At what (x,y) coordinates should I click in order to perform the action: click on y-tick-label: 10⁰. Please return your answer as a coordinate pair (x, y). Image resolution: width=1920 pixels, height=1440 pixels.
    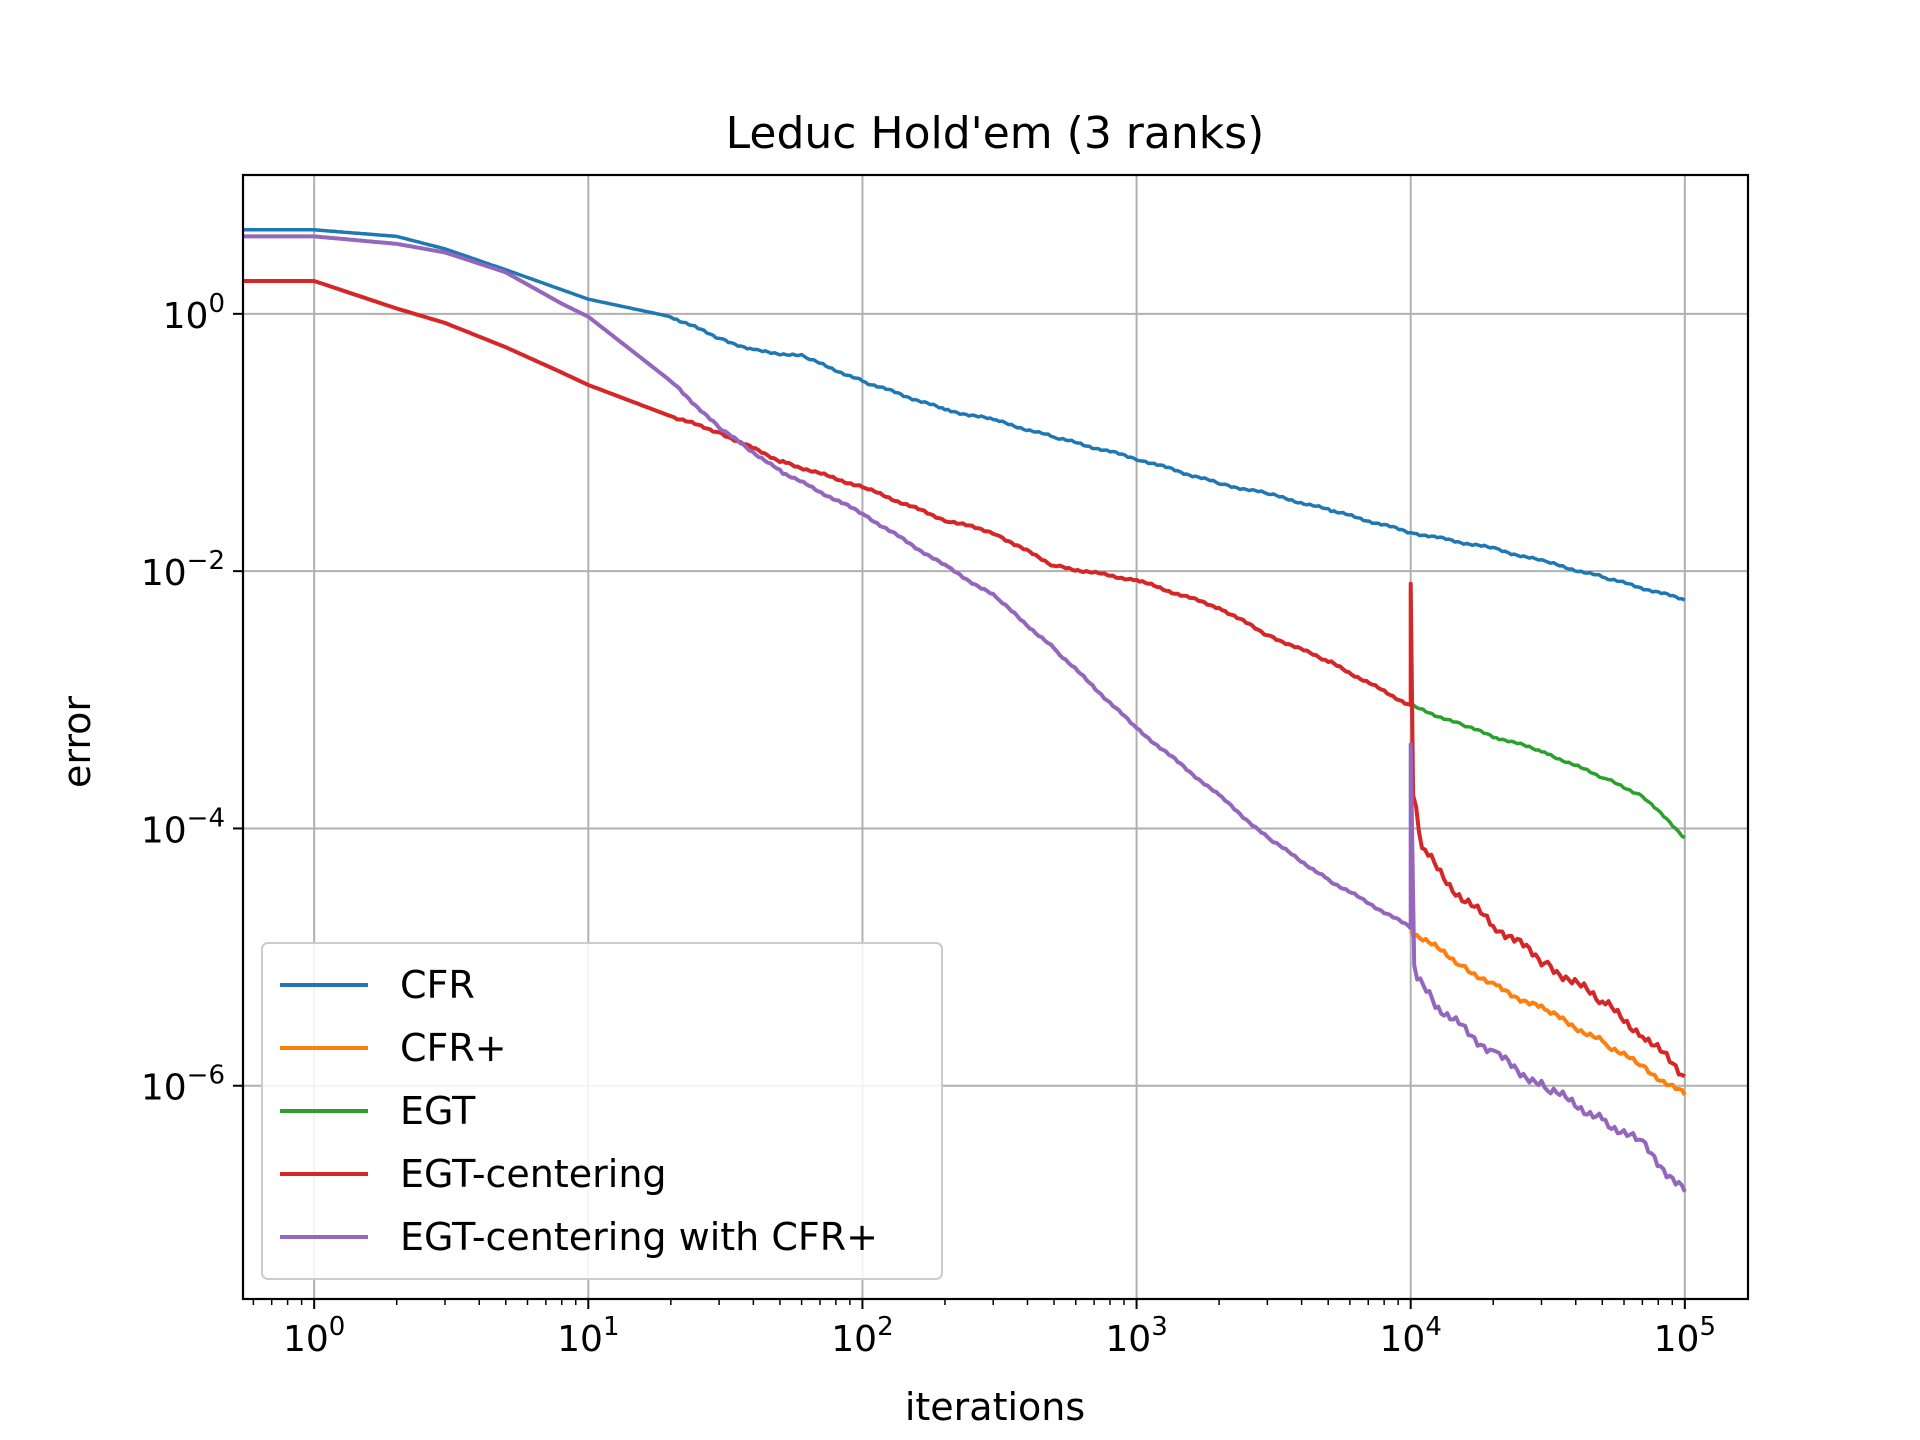
    Looking at the image, I should click on (194, 313).